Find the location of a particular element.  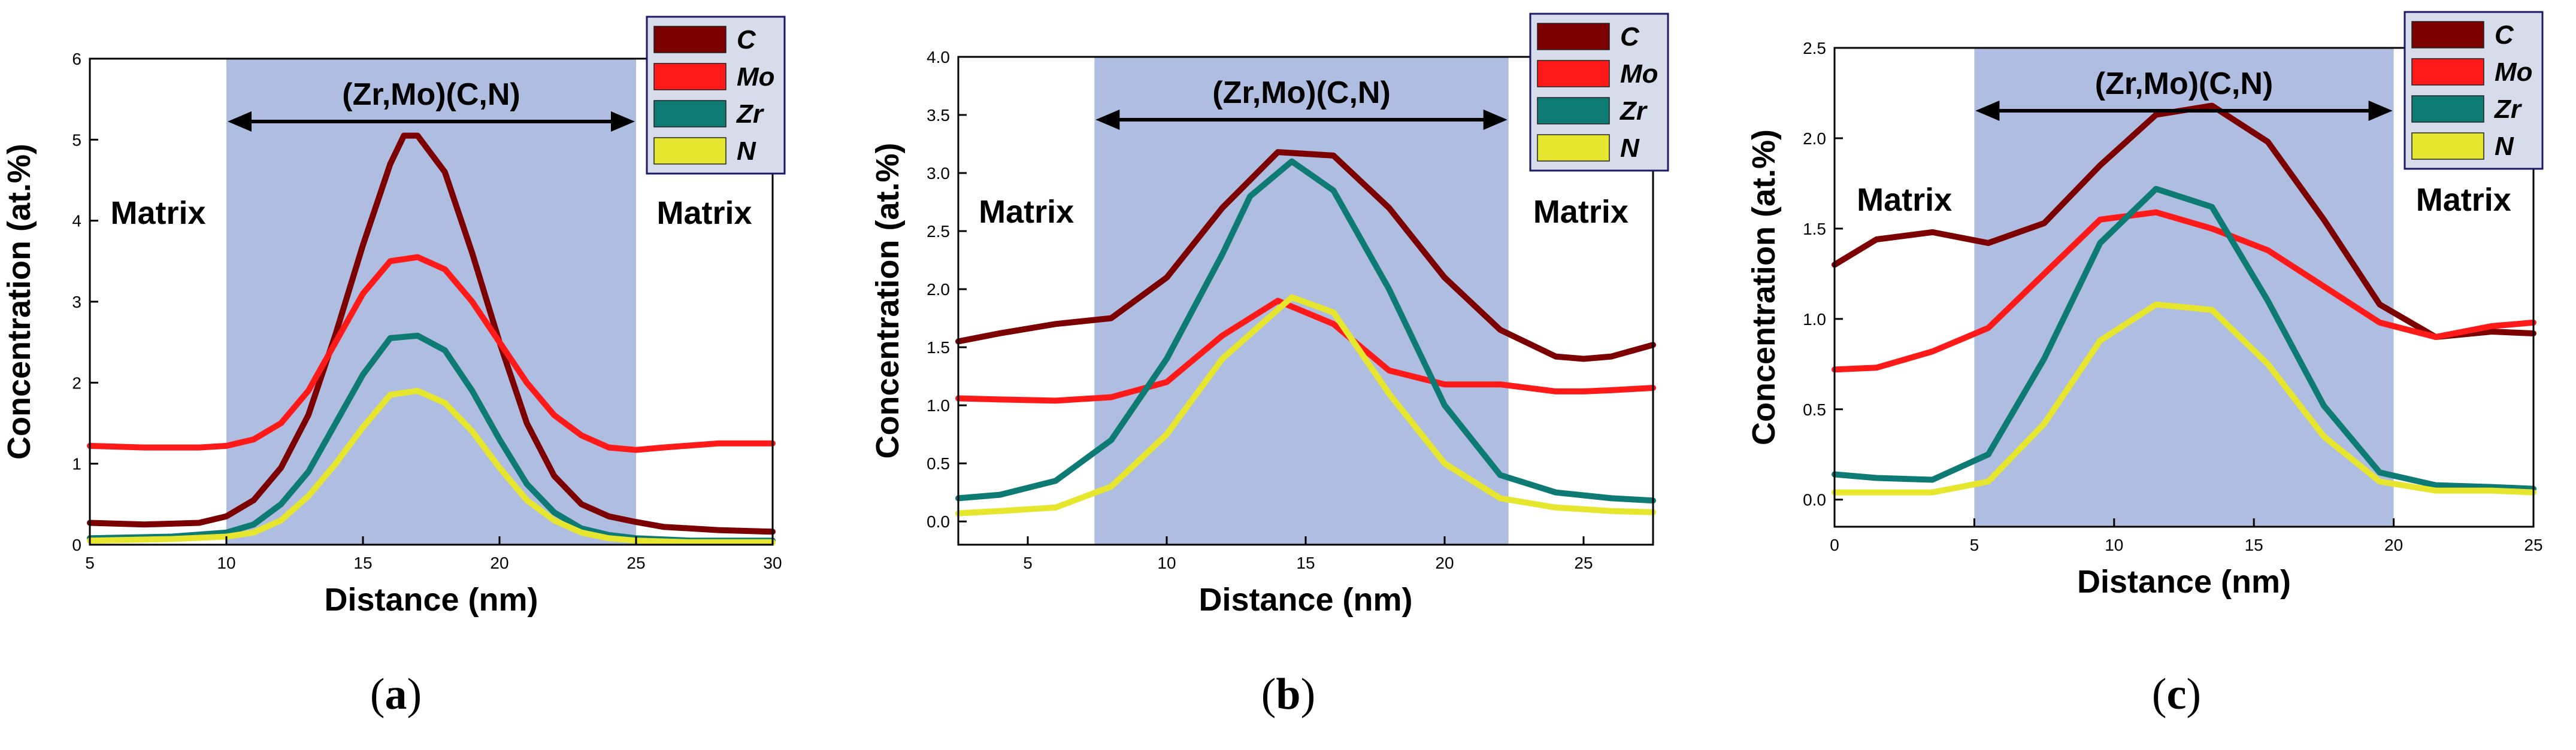

matrix-label-left-b: Matrix is located at coordinates (1026, 212).